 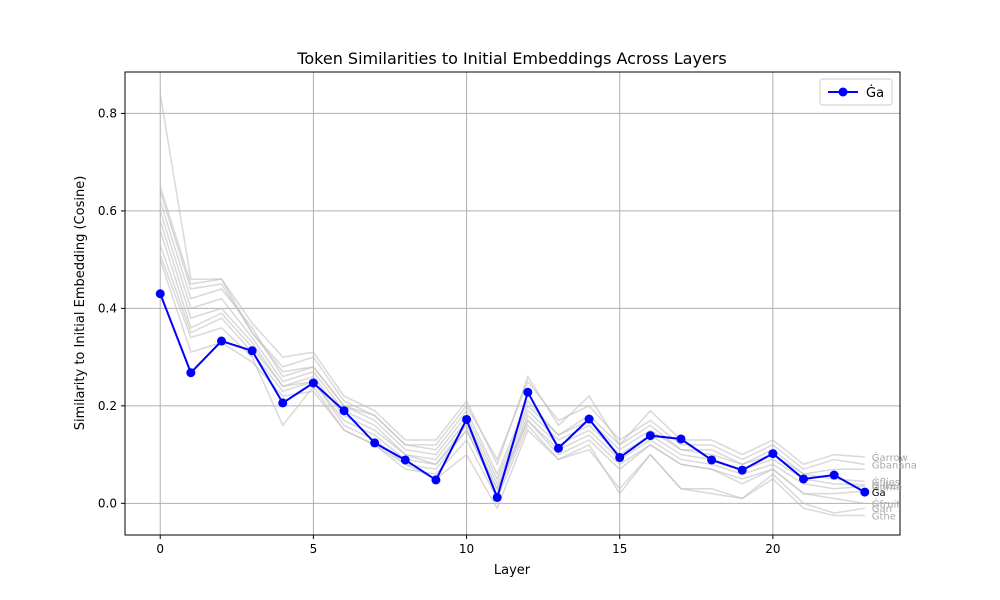 I want to click on series-end-label: Ġbanana, so click(x=894, y=464).